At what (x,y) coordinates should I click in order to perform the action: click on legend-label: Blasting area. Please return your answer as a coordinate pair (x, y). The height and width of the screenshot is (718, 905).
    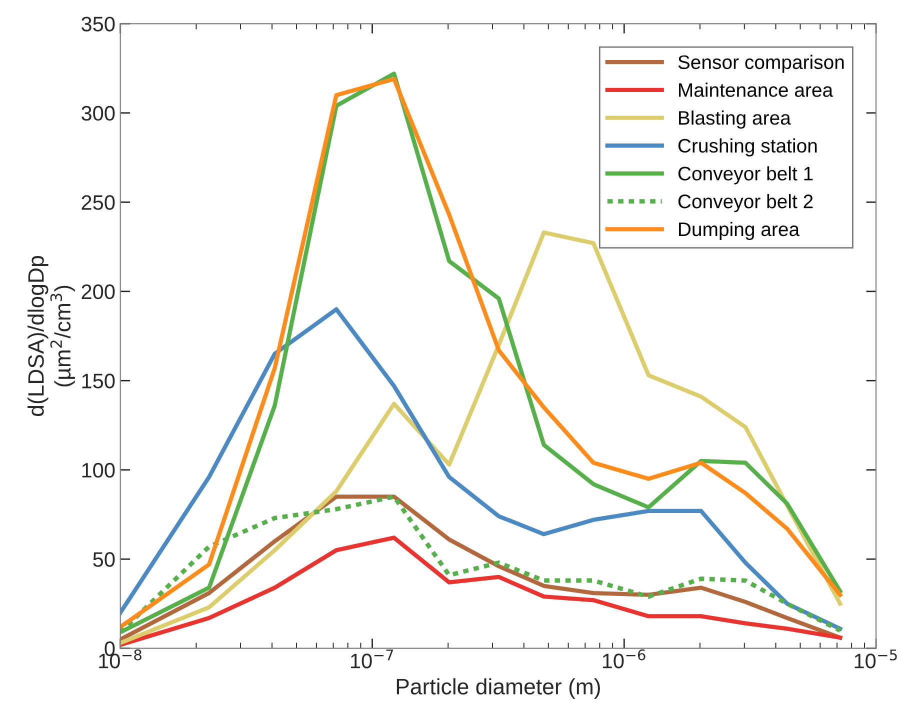
    Looking at the image, I should click on (735, 119).